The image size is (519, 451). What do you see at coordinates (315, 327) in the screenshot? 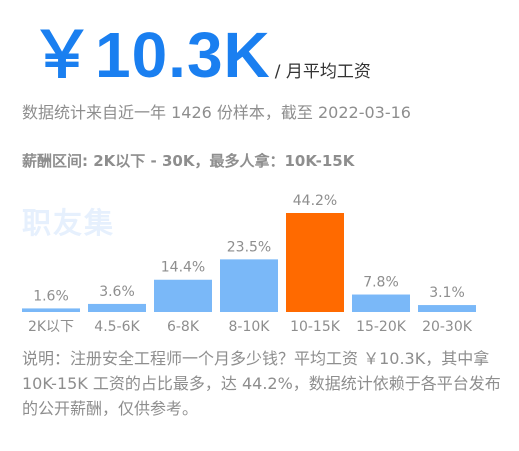
I see `category-label: 10-15K` at bounding box center [315, 327].